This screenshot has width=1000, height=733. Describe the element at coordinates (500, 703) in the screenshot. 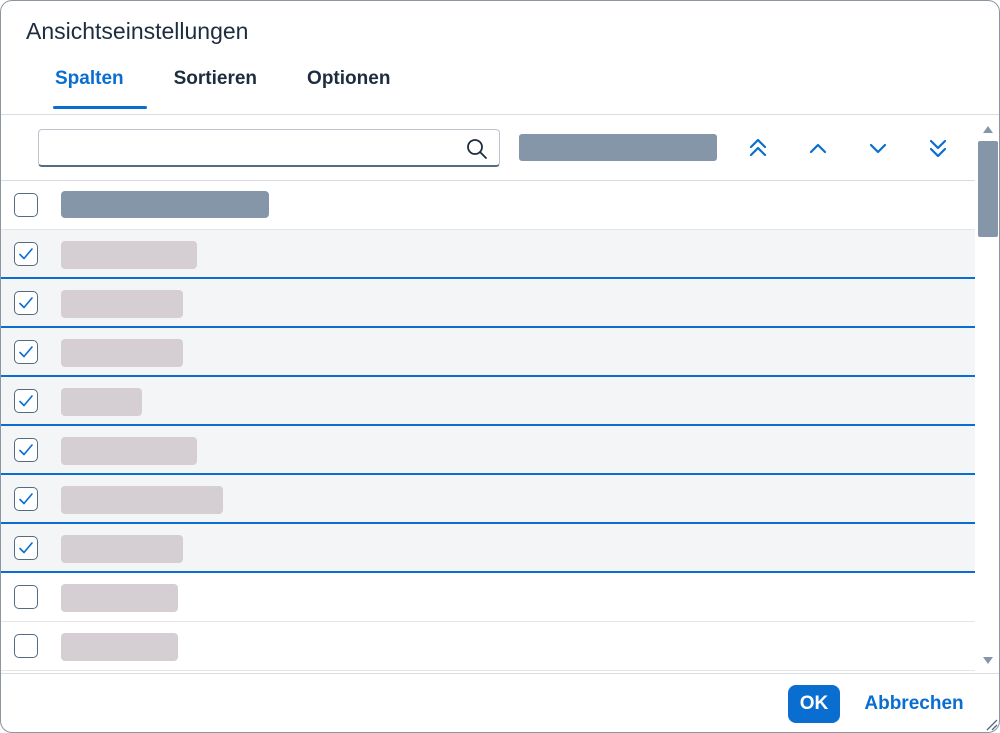

I see `dialog-footer: OK Abbrechen` at that location.